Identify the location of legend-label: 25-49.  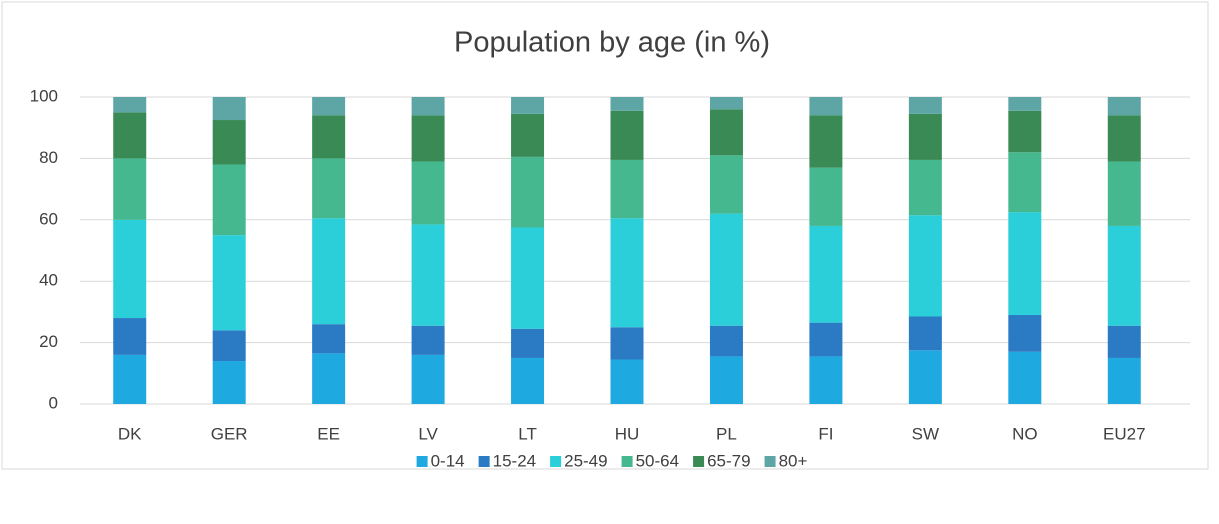
(585, 460).